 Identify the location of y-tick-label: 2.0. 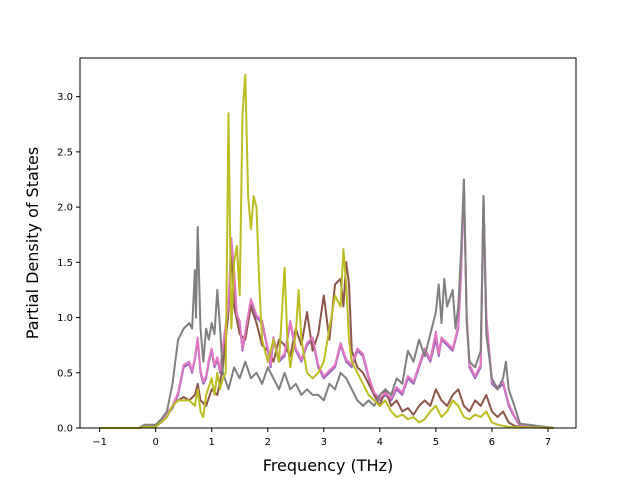
(65, 208).